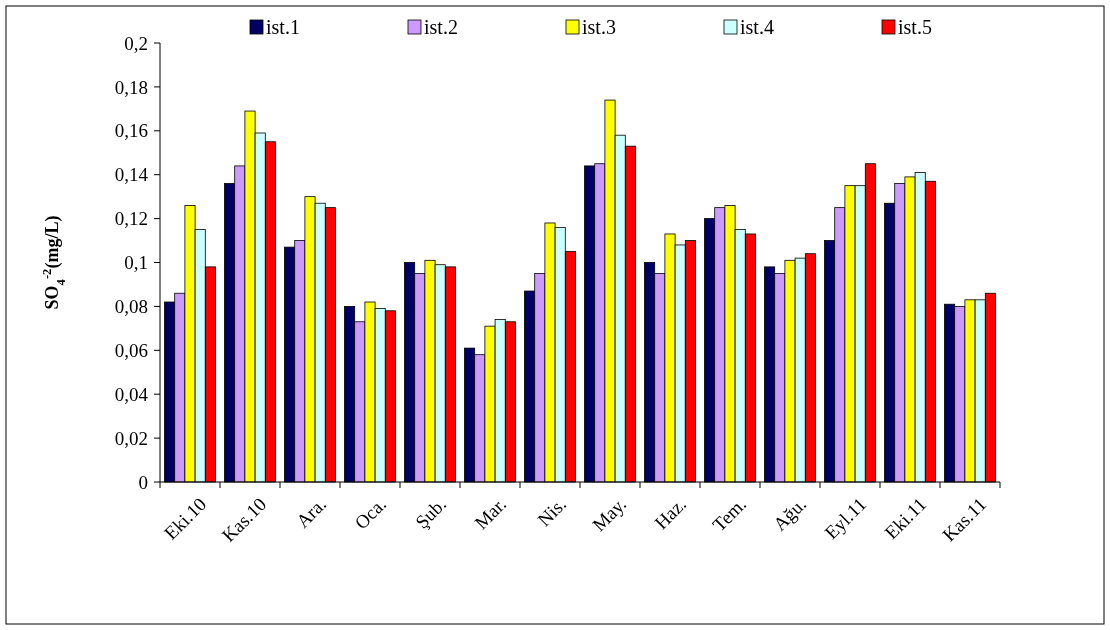 This screenshot has width=1110, height=630. Describe the element at coordinates (311, 512) in the screenshot. I see `x-tick-label: Ara.` at that location.